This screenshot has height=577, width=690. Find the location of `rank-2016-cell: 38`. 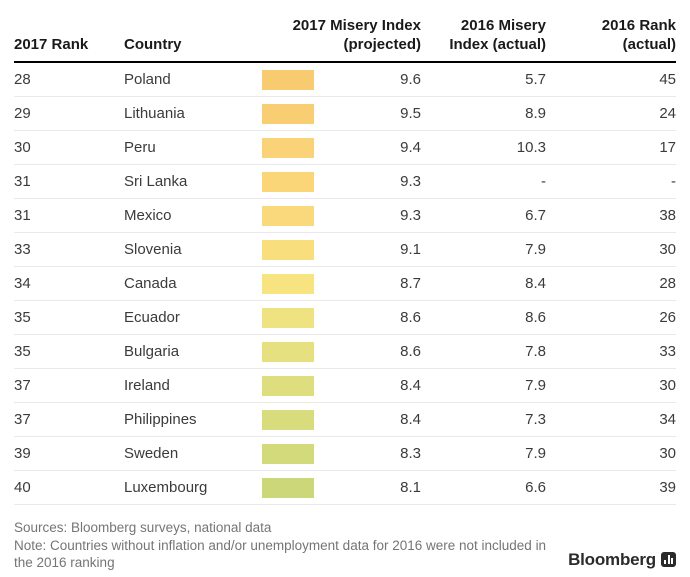

rank-2016-cell: 38 is located at coordinates (667, 215).